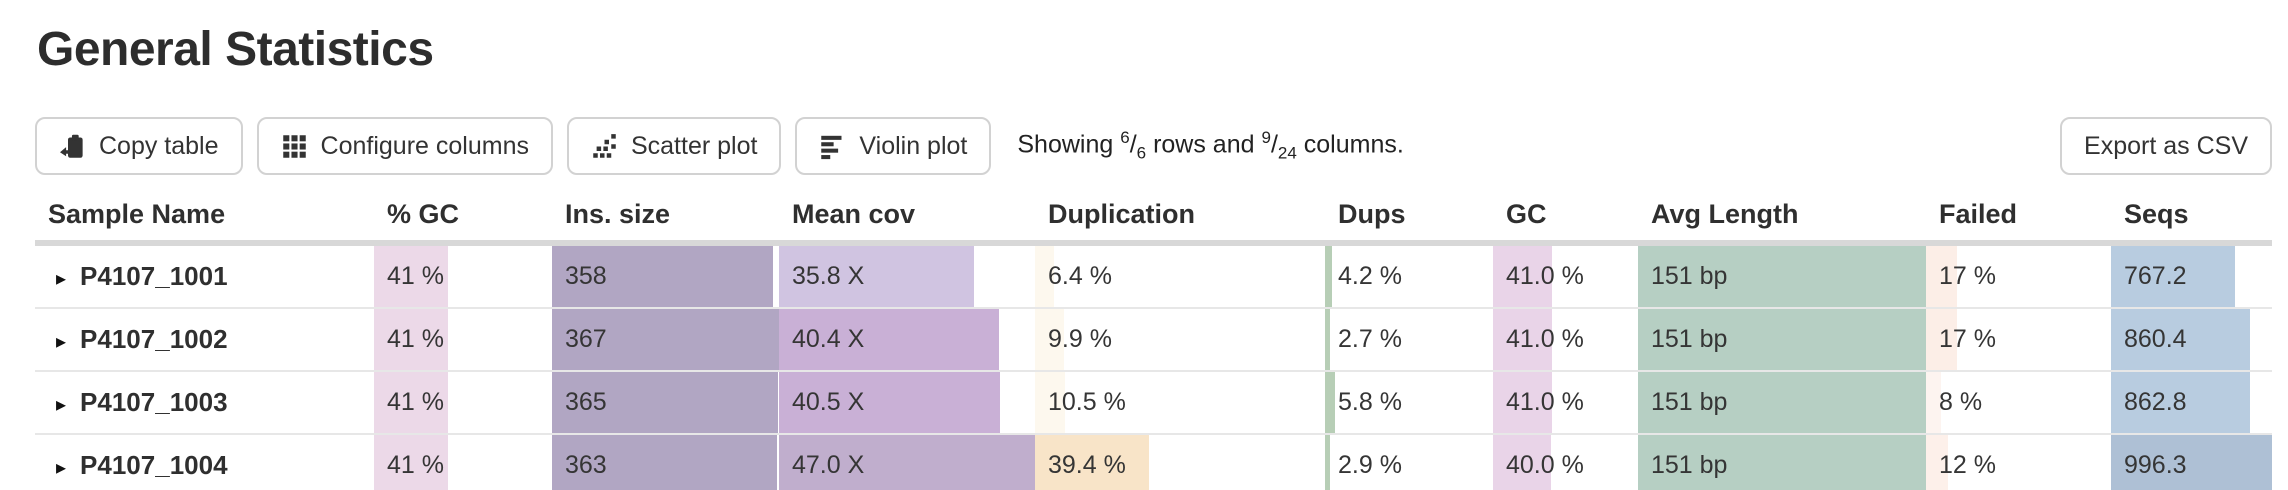 The height and width of the screenshot is (490, 2288). I want to click on cols-shown: 9, so click(1266, 138).